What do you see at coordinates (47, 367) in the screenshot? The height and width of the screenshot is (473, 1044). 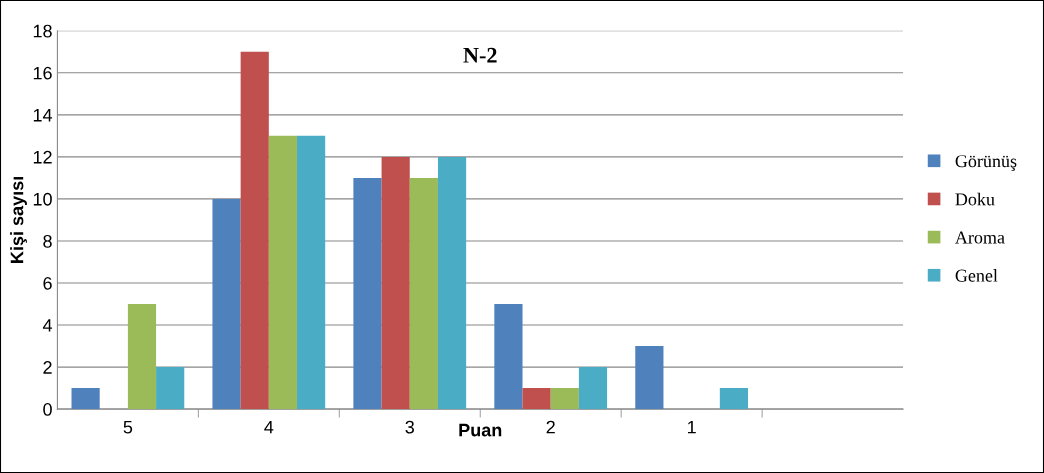 I see `y-tick-label: 2` at bounding box center [47, 367].